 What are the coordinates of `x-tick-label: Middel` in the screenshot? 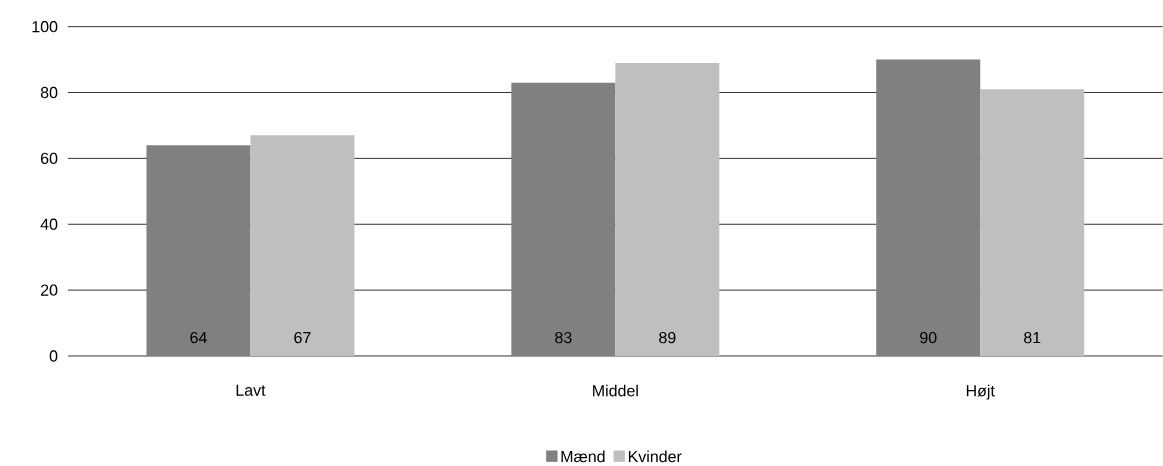 It's located at (615, 390).